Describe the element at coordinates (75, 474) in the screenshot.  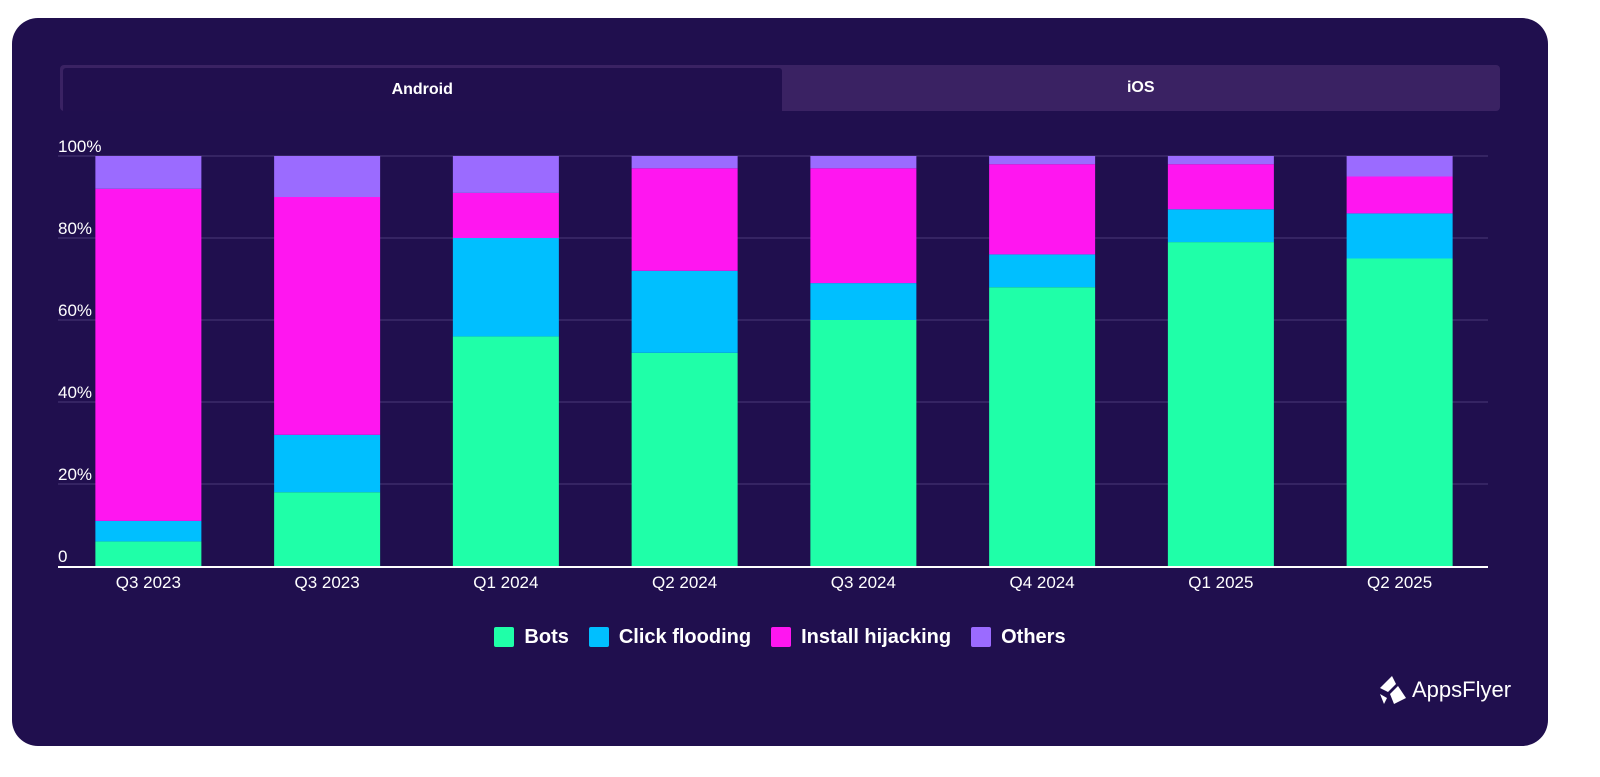
I see `y-tick-label: 20%` at that location.